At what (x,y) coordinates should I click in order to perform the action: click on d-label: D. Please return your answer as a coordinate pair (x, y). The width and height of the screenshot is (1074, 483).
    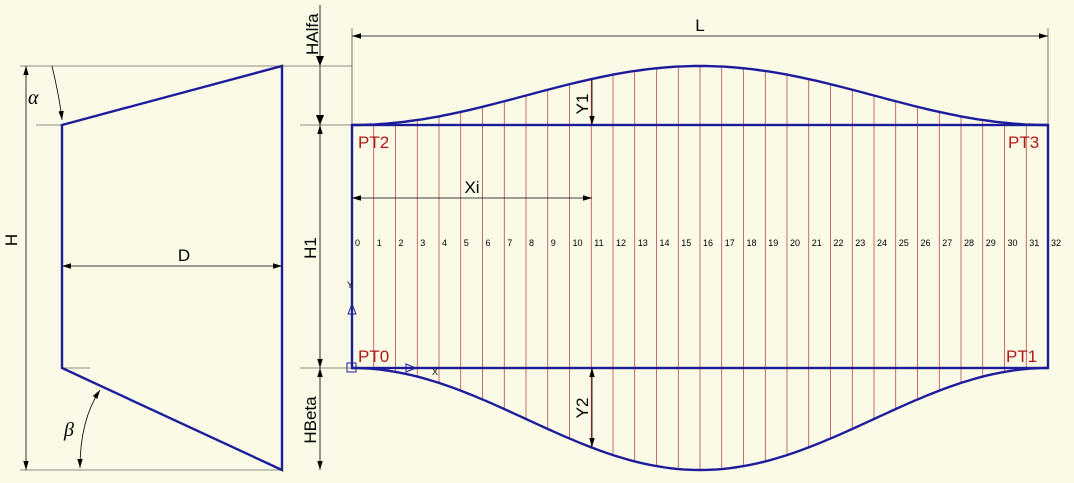
    Looking at the image, I should click on (184, 255).